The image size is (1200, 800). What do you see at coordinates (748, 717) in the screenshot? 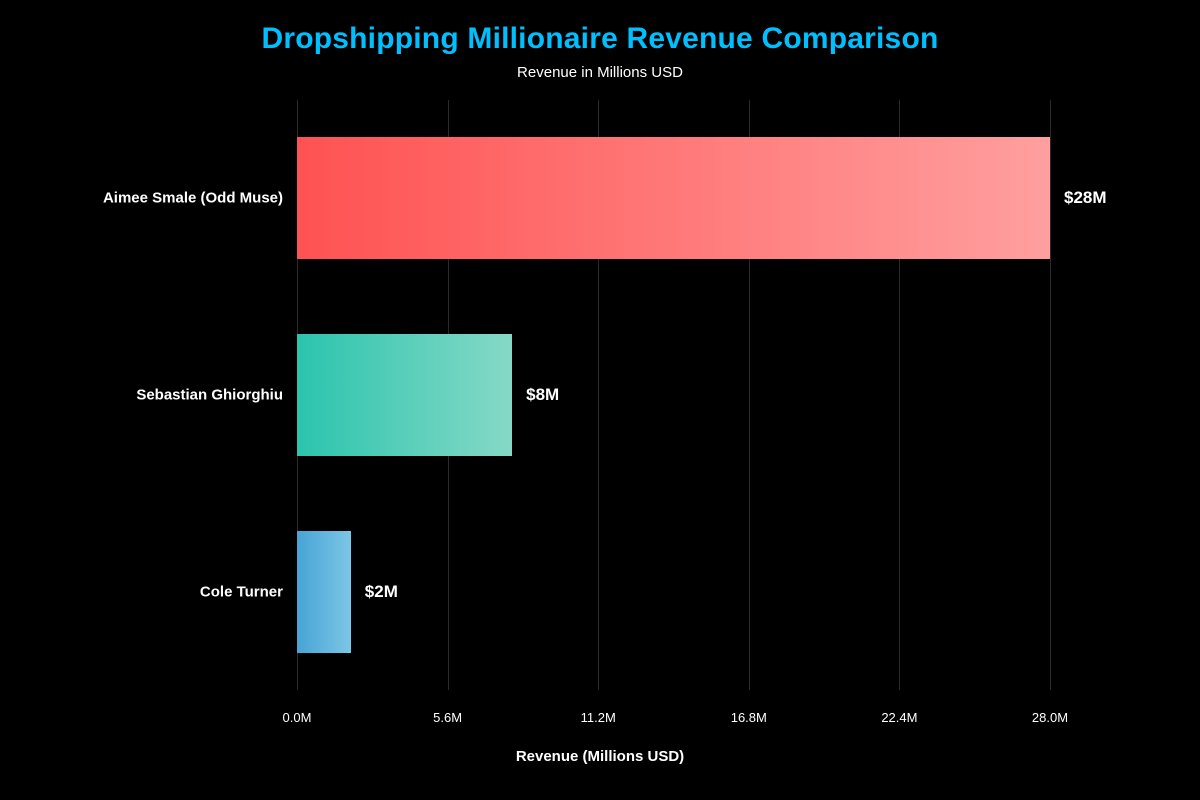
I see `x-tick-label: 16.8M` at bounding box center [748, 717].